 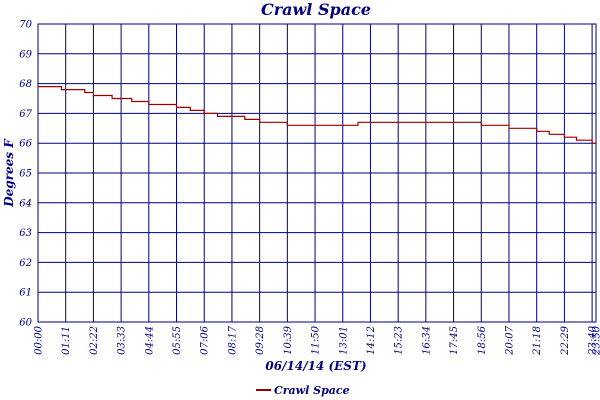 What do you see at coordinates (25, 144) in the screenshot?
I see `y-tick-label: 66` at bounding box center [25, 144].